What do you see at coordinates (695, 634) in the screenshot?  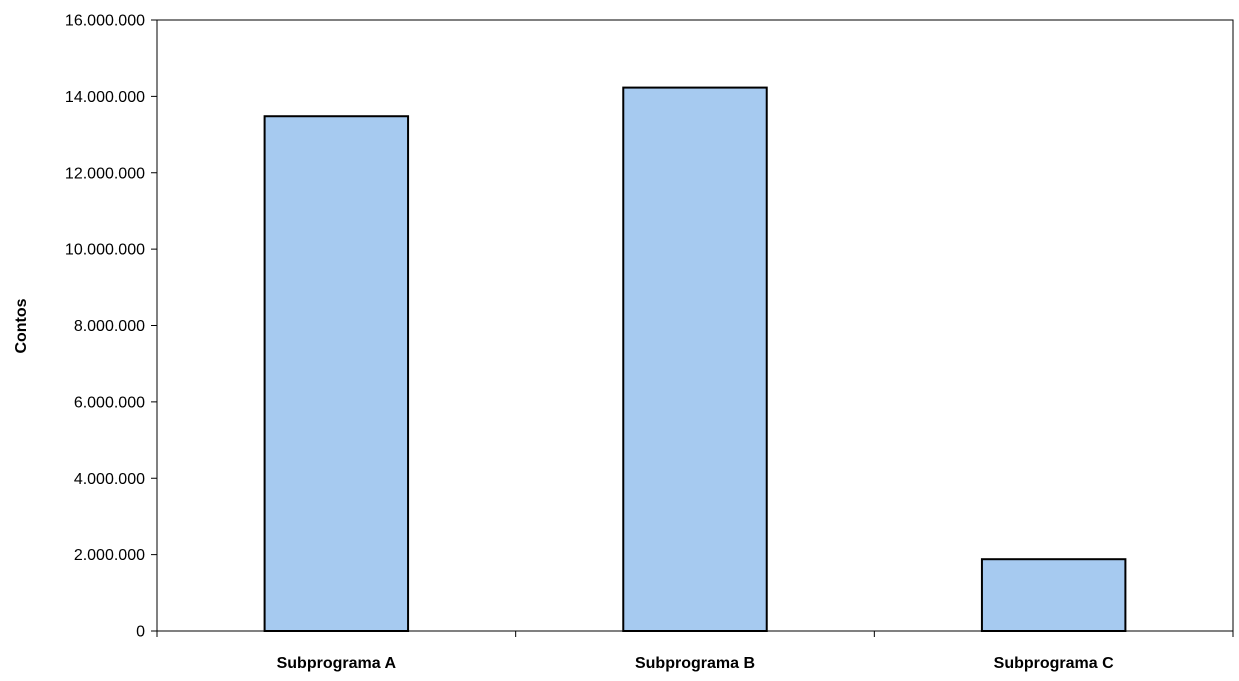 I see `x-axis-ticks` at bounding box center [695, 634].